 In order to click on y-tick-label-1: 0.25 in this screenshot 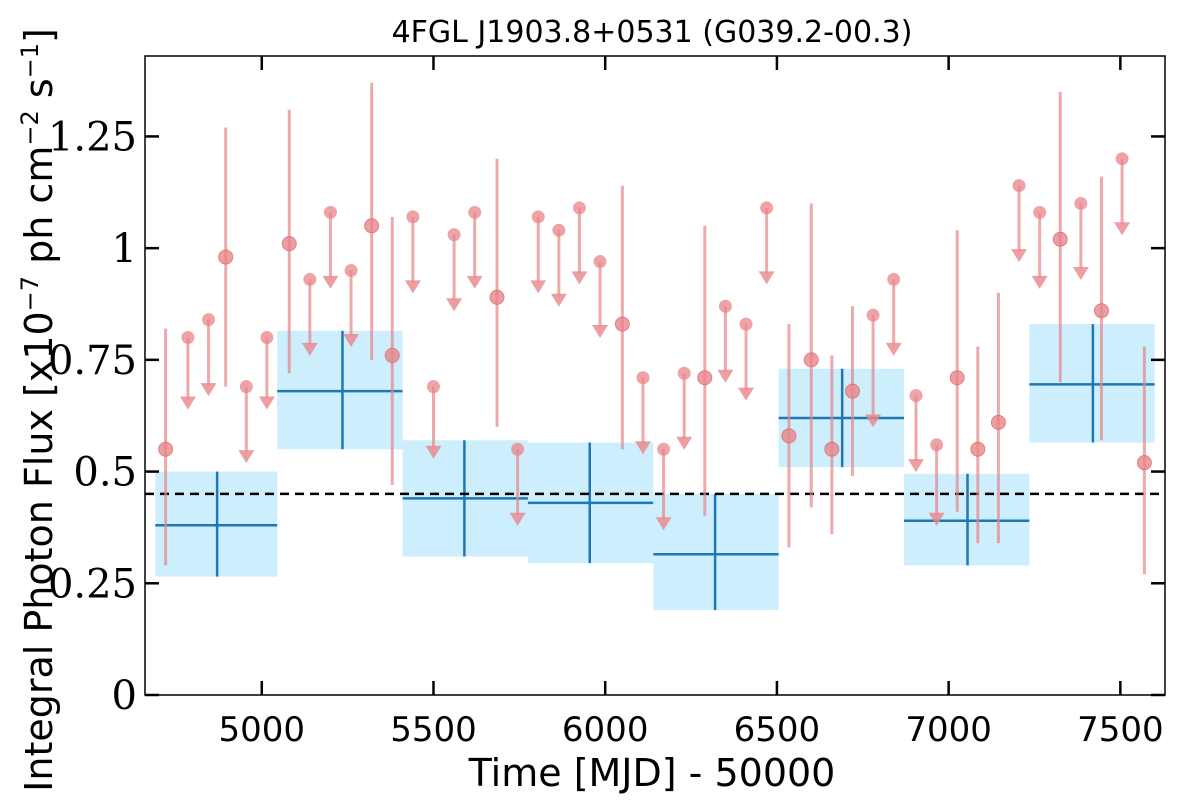, I will do `click(92, 584)`.